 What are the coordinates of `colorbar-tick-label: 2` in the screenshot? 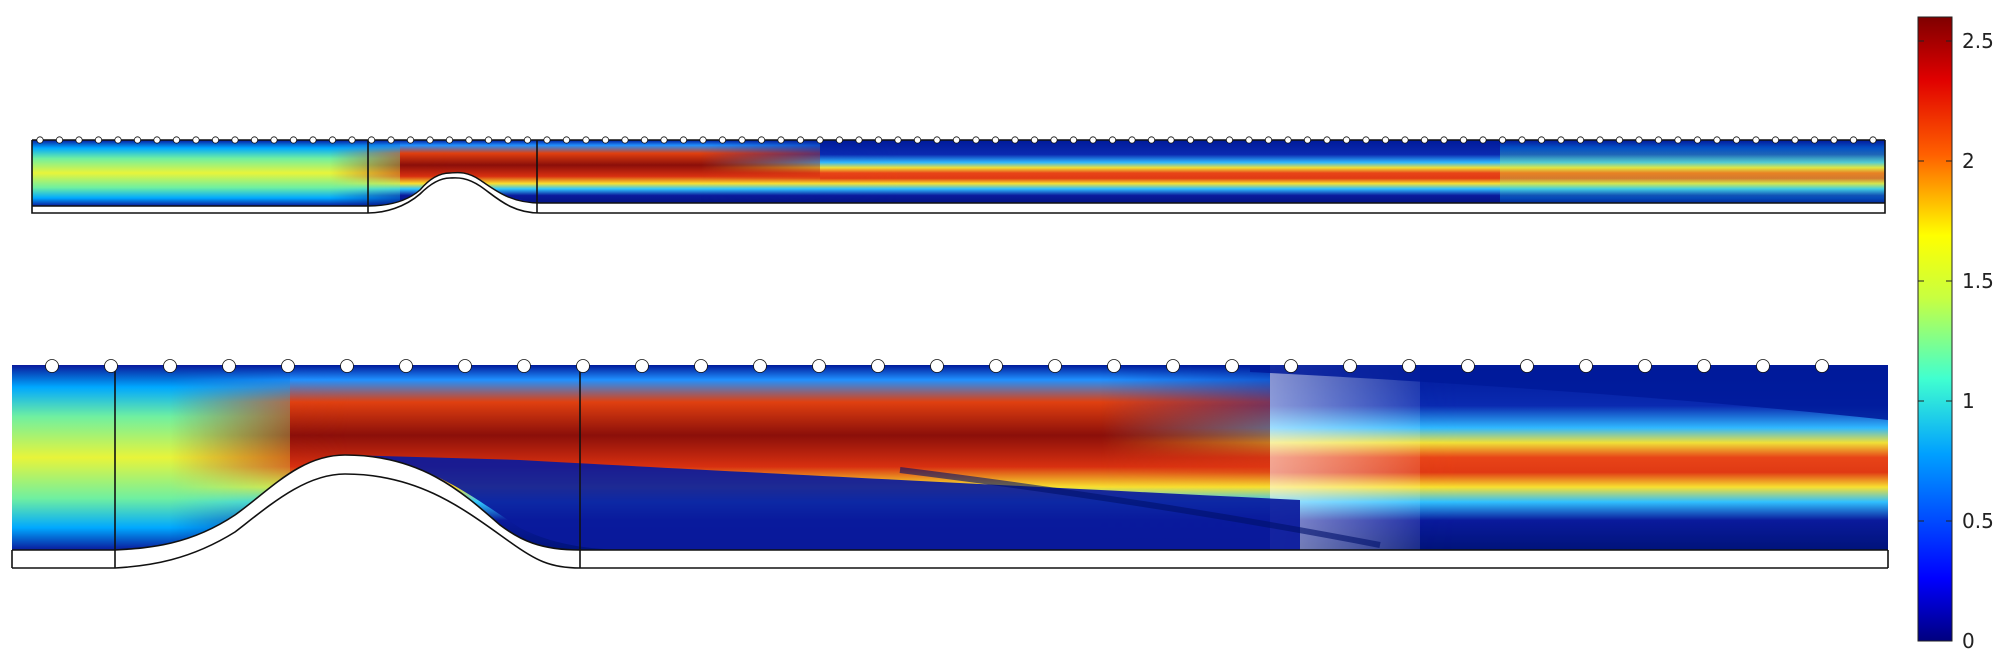 It's located at (1968, 161).